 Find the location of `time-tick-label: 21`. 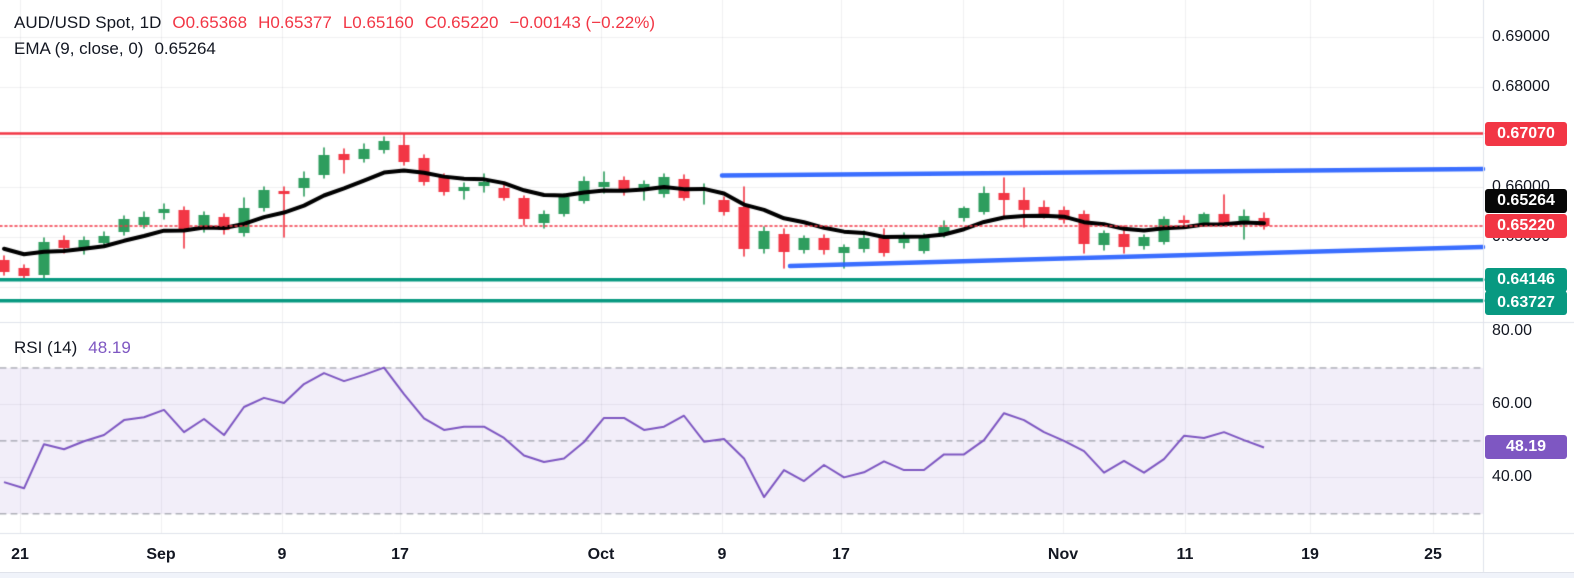

time-tick-label: 21 is located at coordinates (20, 554).